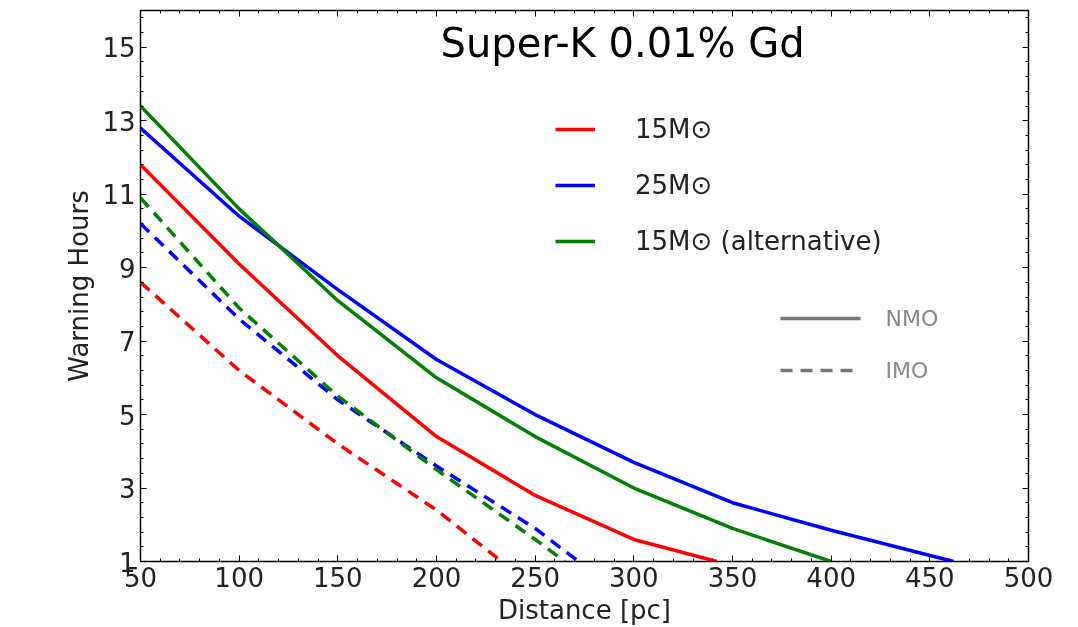 The height and width of the screenshot is (627, 1078). What do you see at coordinates (535, 577) in the screenshot?
I see `x-tick-label: 250` at bounding box center [535, 577].